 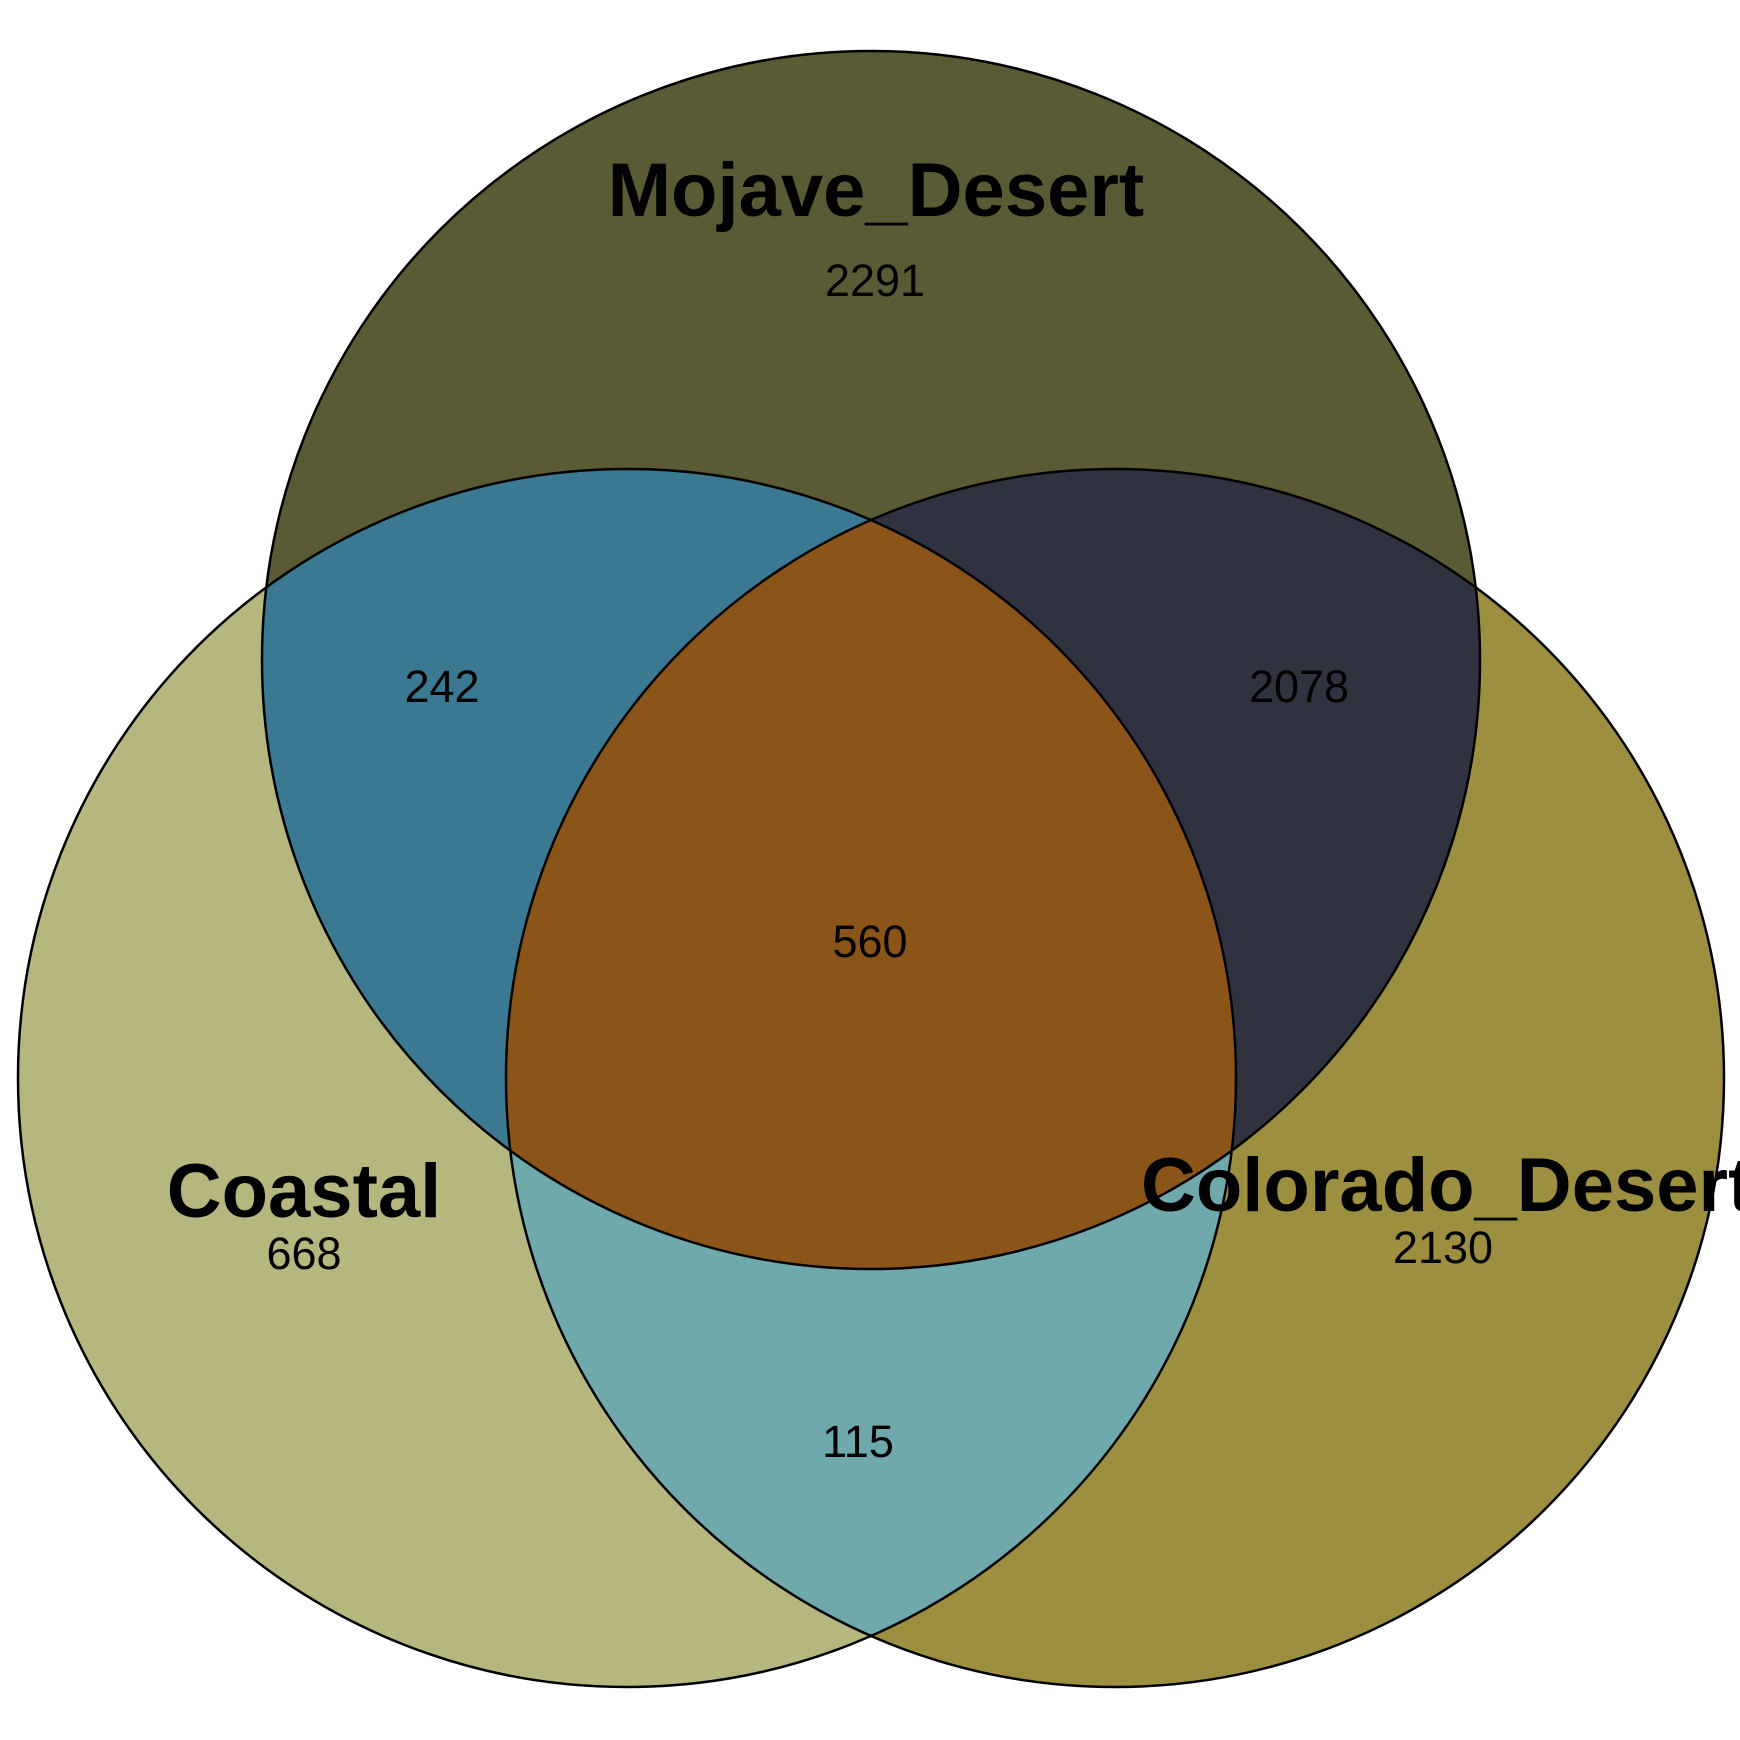 I want to click on set-label-colorado: Colorado_Desert, so click(x=1440, y=1185).